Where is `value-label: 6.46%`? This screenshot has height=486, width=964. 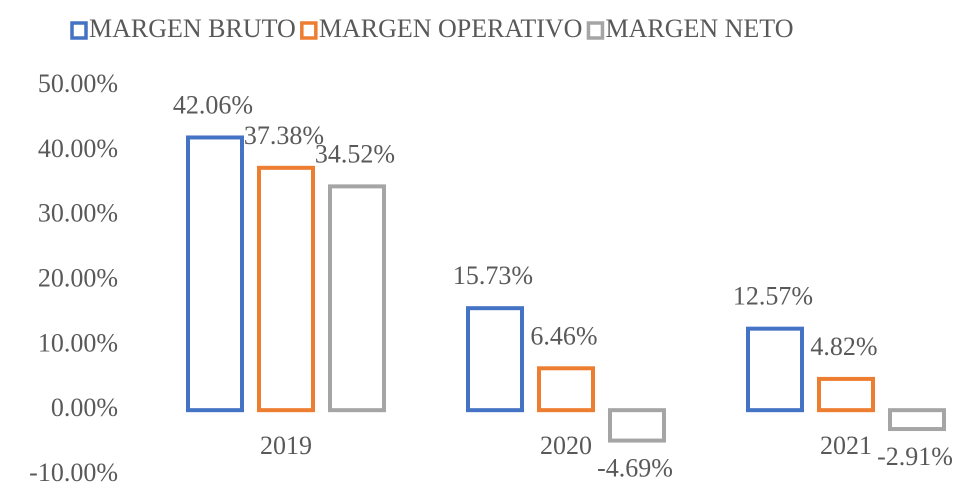 value-label: 6.46% is located at coordinates (563, 335).